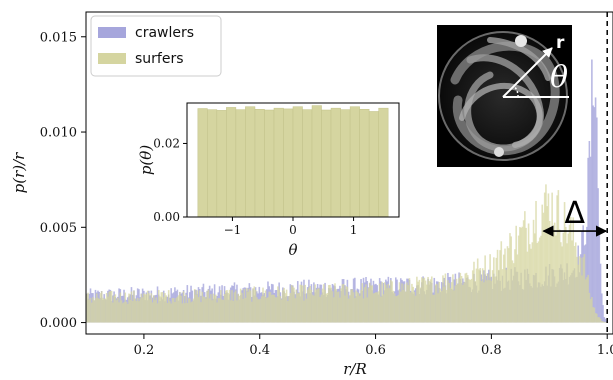 The height and width of the screenshot is (380, 613). Describe the element at coordinates (164, 33) in the screenshot. I see `legend-label-crawlers: crawlers` at that location.